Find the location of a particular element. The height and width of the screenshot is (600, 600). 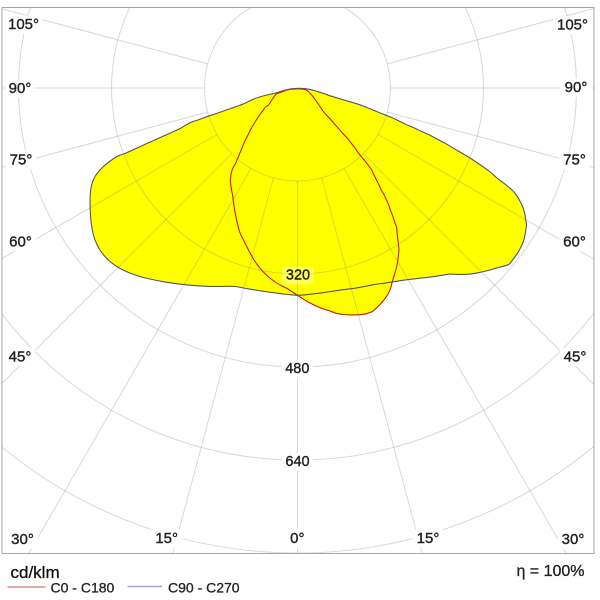

svg-text: cd/klm is located at coordinates (35, 572).